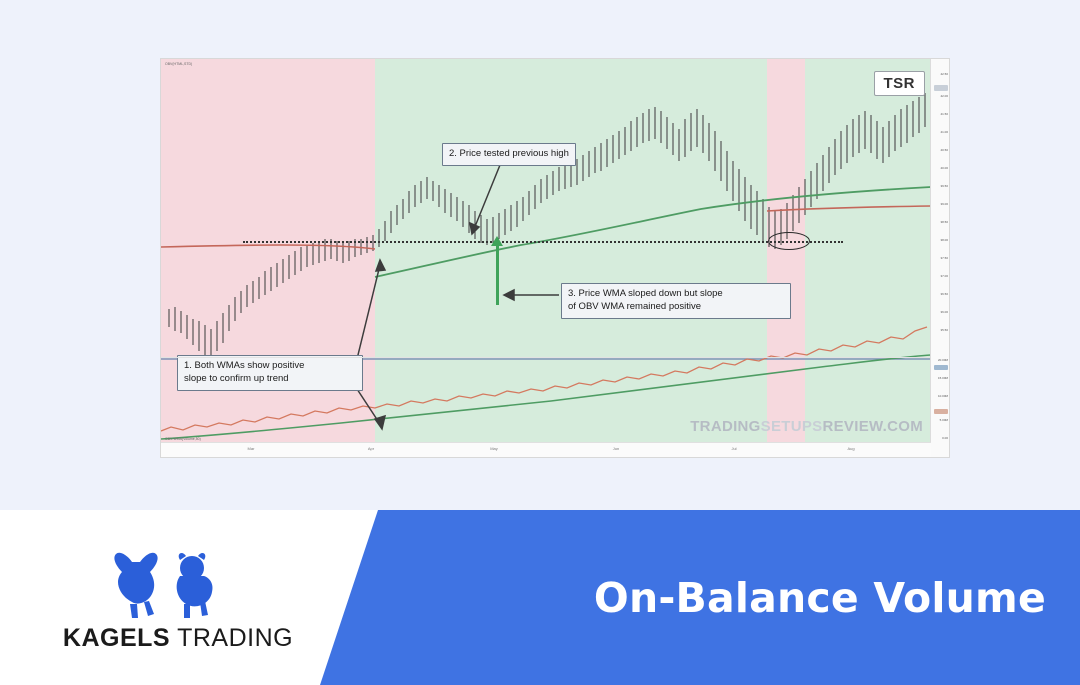 Image resolution: width=1080 pixels, height=685 pixels. Describe the element at coordinates (268, 258) in the screenshot. I see `zone-bearish-left` at that location.